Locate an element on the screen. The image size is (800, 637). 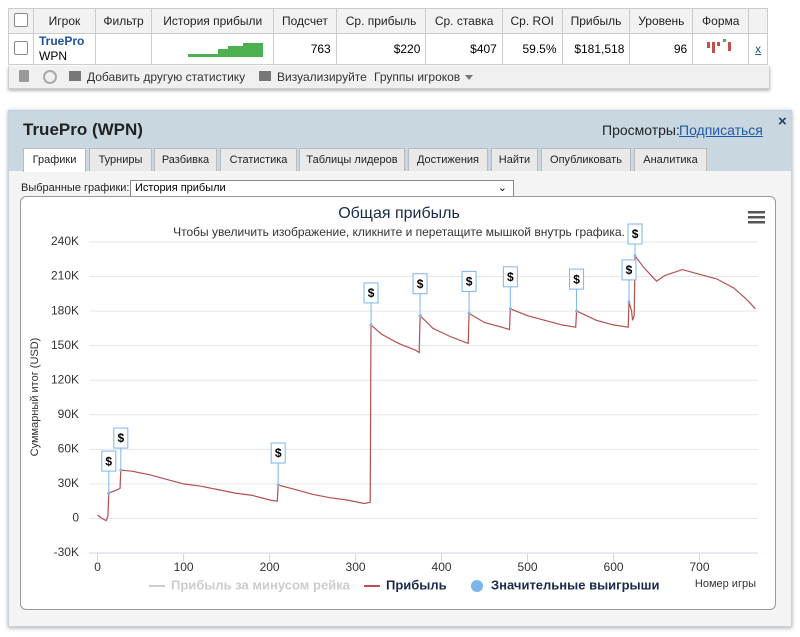
y-tick-label: 210K is located at coordinates (65, 276).